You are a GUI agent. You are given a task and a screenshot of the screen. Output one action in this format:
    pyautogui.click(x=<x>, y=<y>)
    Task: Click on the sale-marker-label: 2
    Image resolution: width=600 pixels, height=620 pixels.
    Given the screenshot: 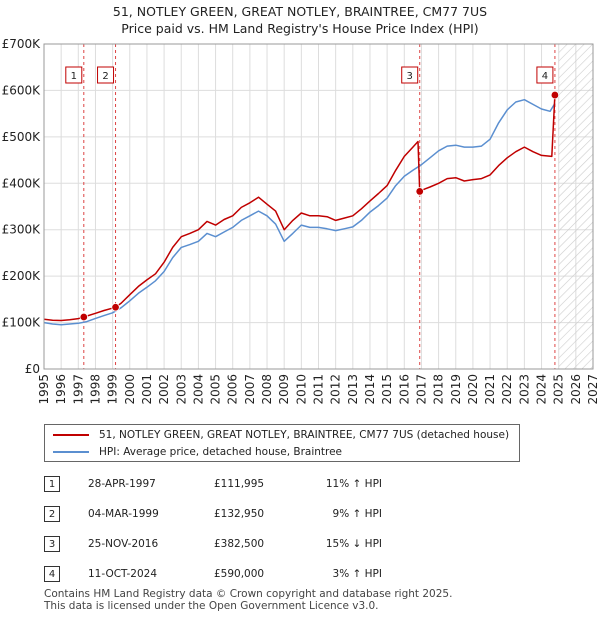 What is the action you would take?
    pyautogui.click(x=105, y=76)
    